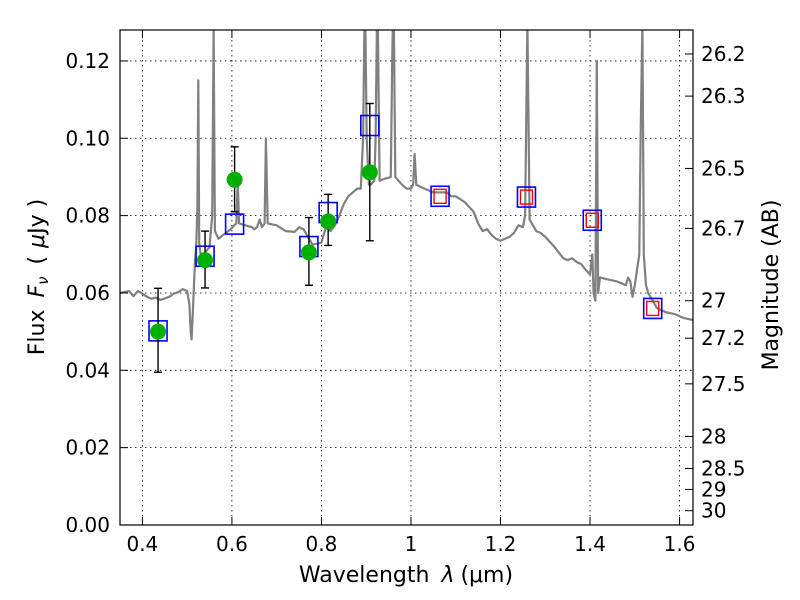 The image size is (800, 600). I want to click on mag-tick-label: 29, so click(713, 489).